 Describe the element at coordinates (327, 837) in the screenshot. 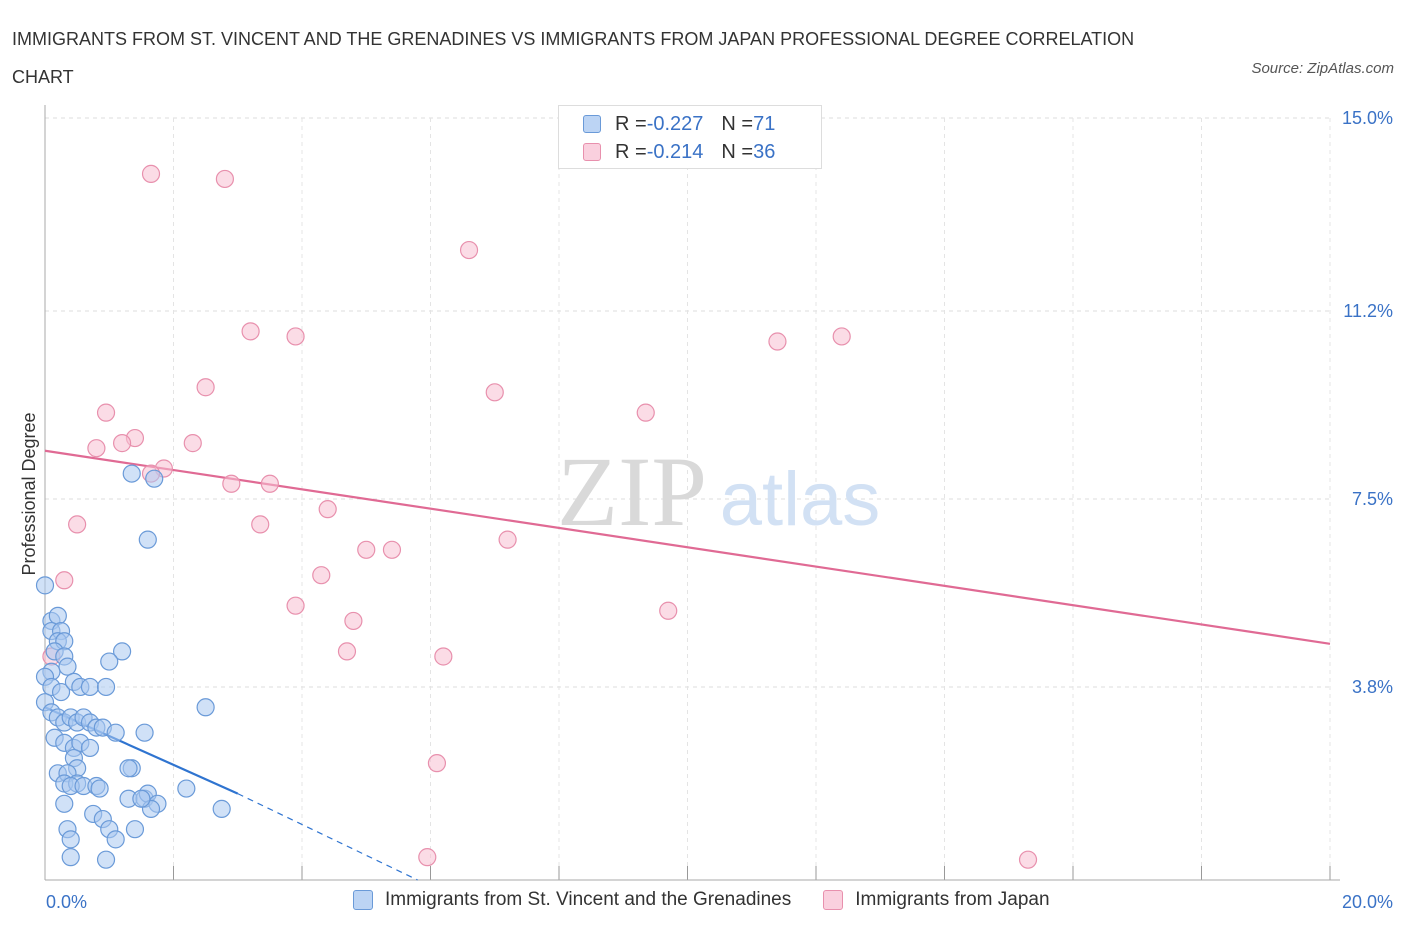

I see `trend-line-st-vincent-extension` at that location.